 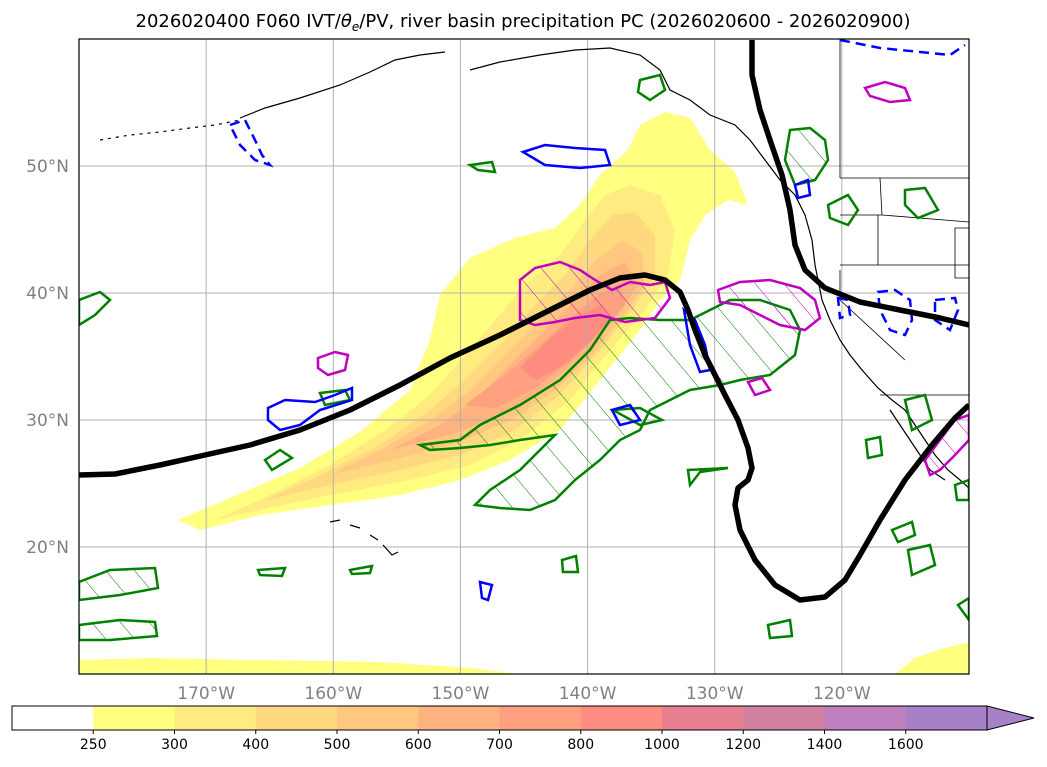 I want to click on colorbar-level-label: 700, so click(x=499, y=745).